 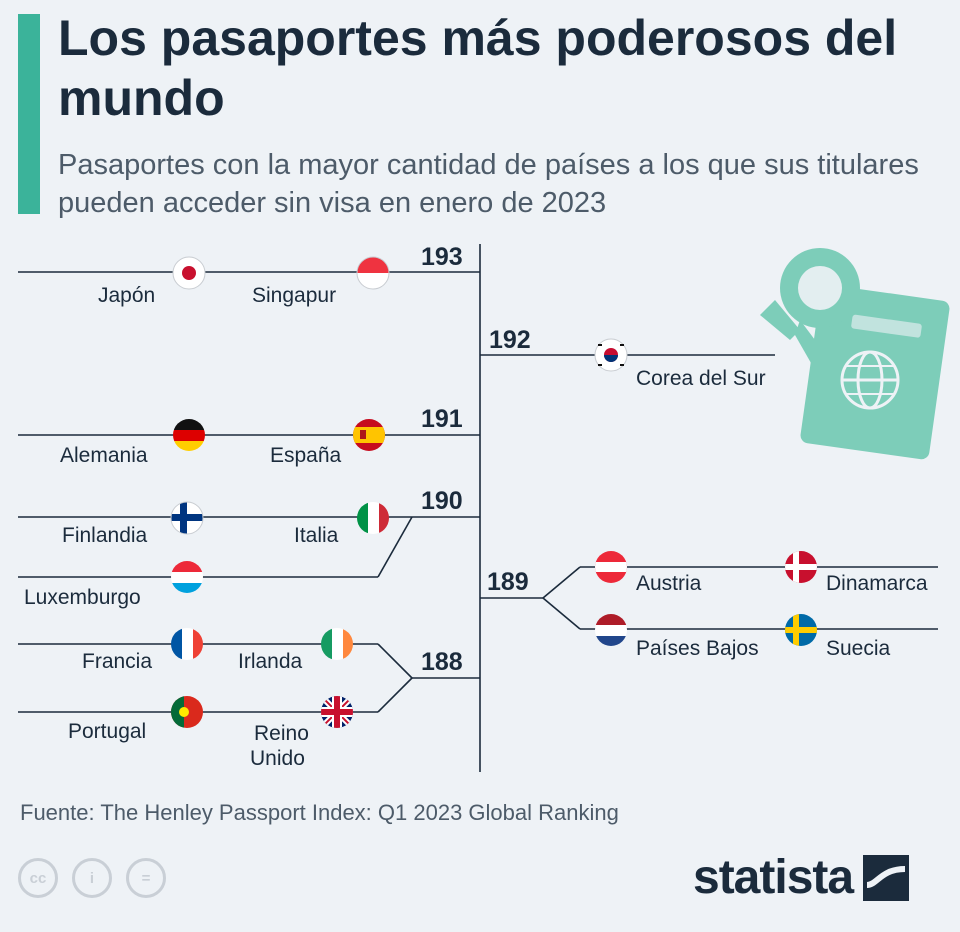 What do you see at coordinates (126, 295) in the screenshot?
I see `country-japon: Japón` at bounding box center [126, 295].